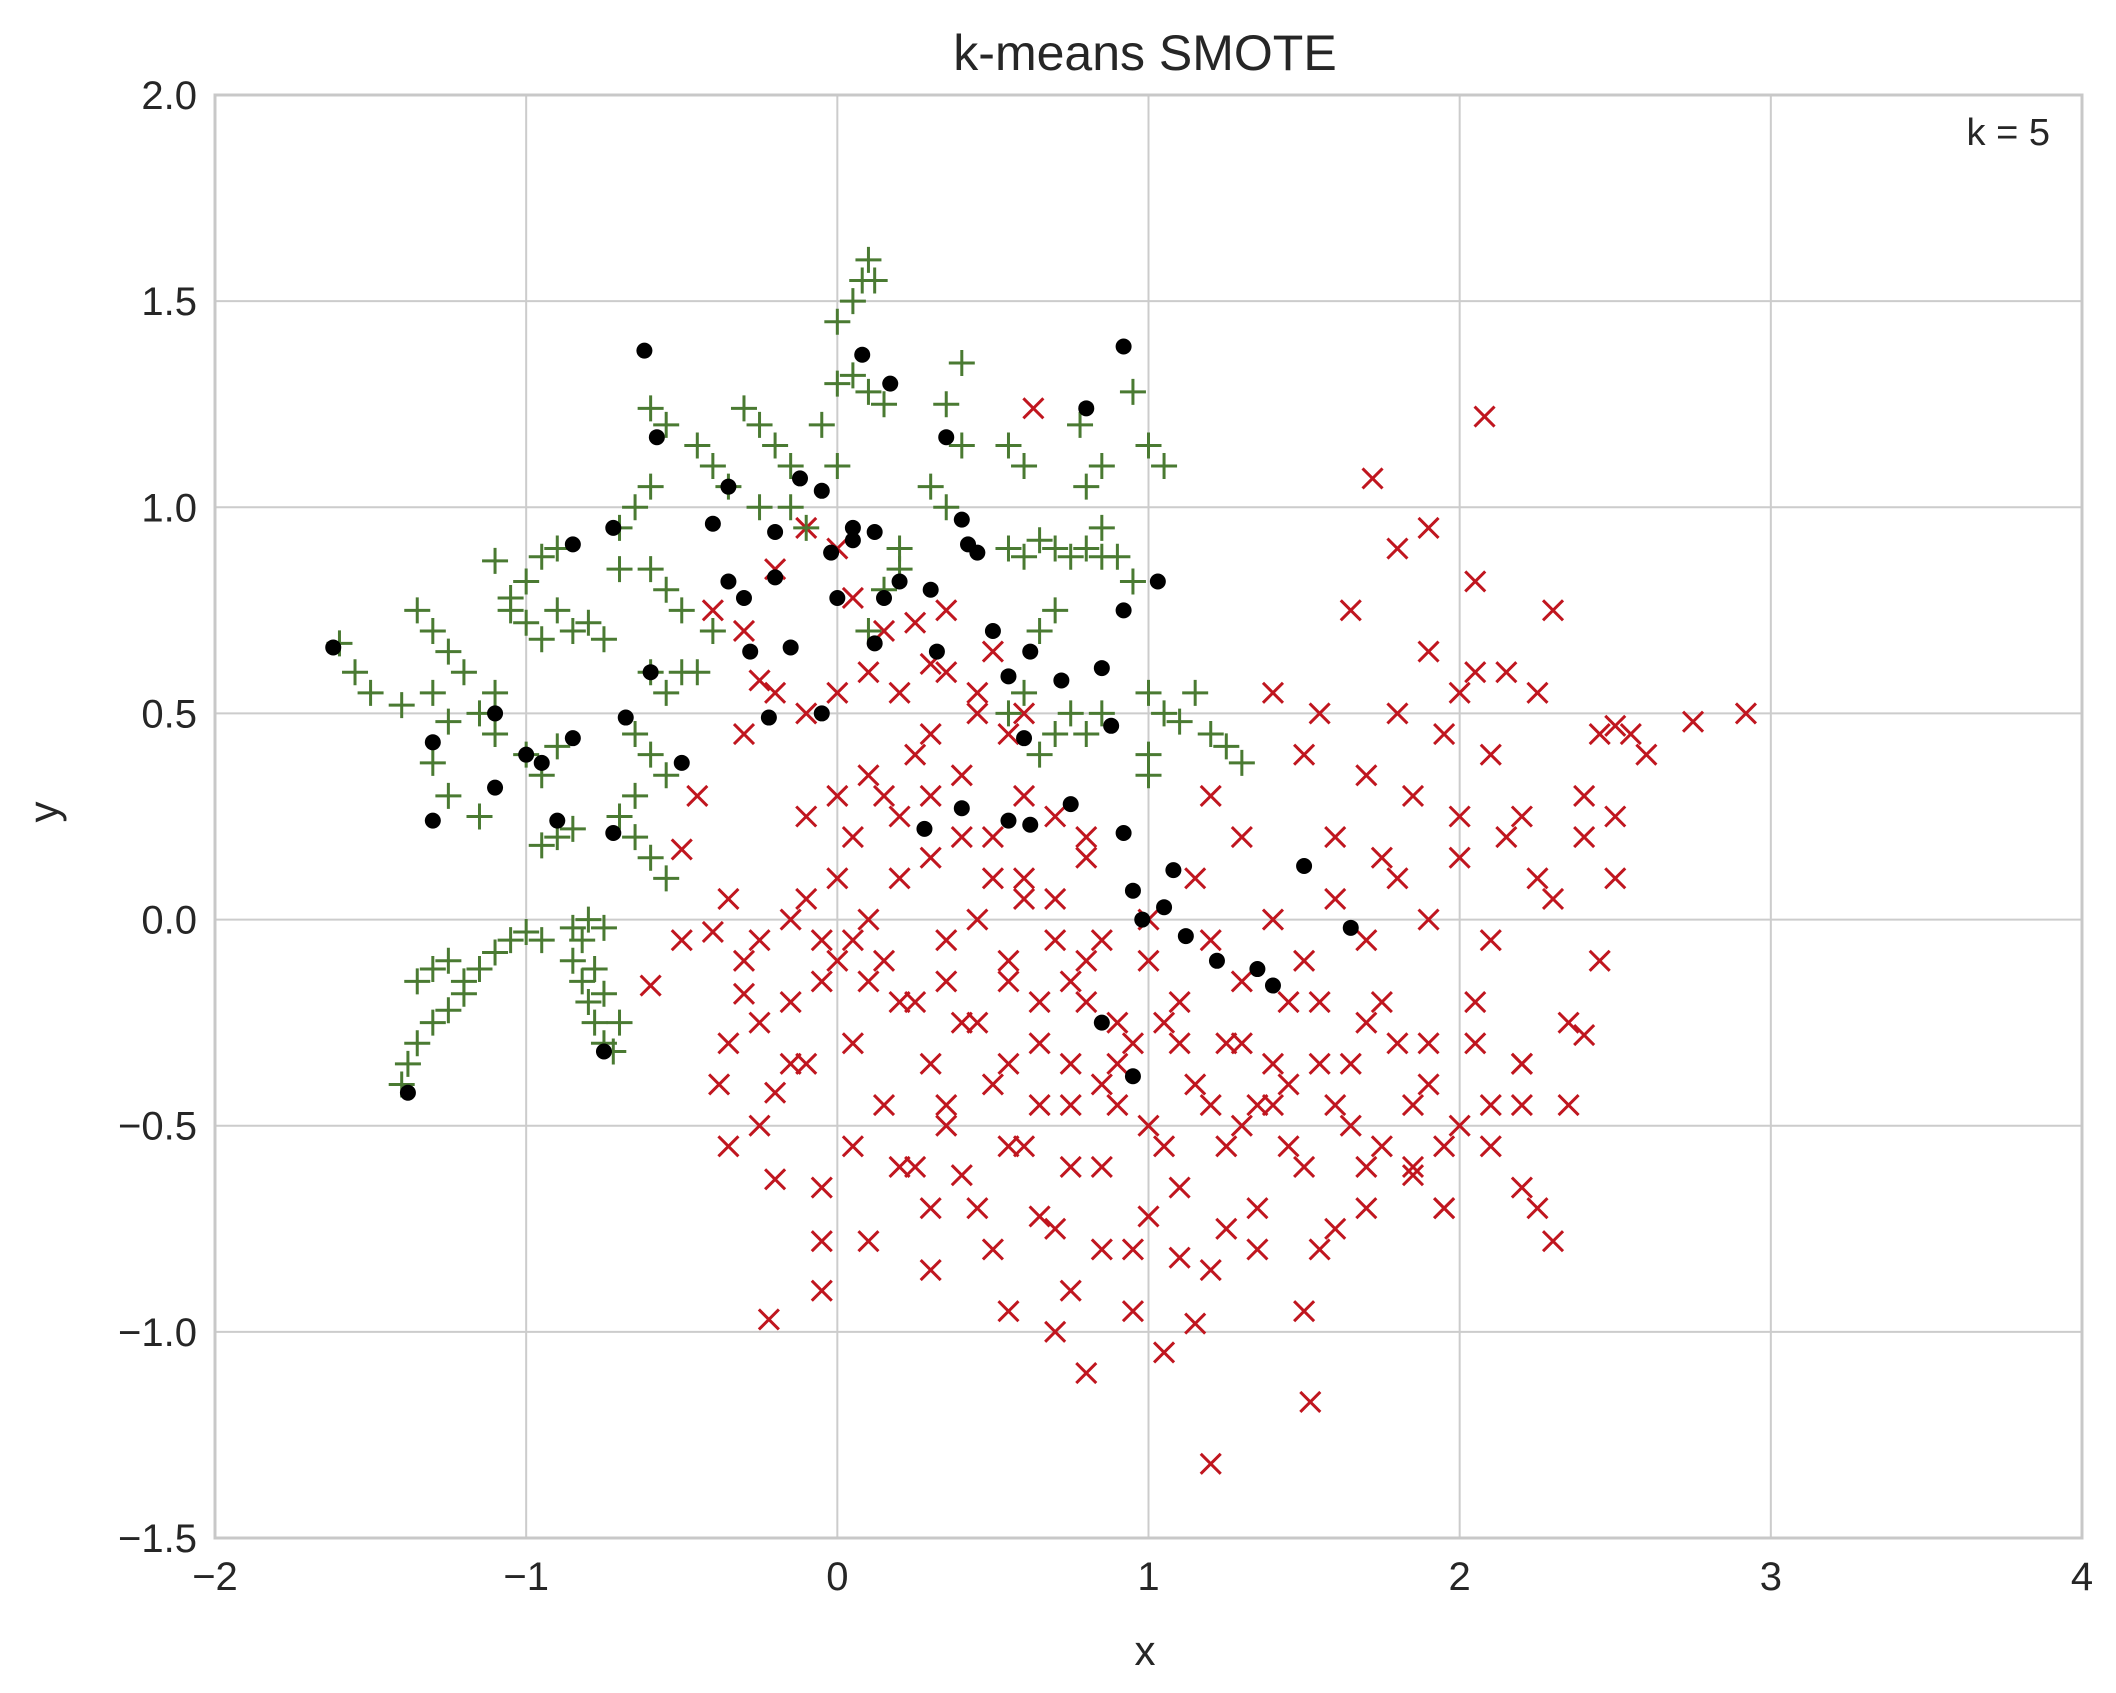  Describe the element at coordinates (43, 812) in the screenshot. I see `y-axis-label: y` at that location.